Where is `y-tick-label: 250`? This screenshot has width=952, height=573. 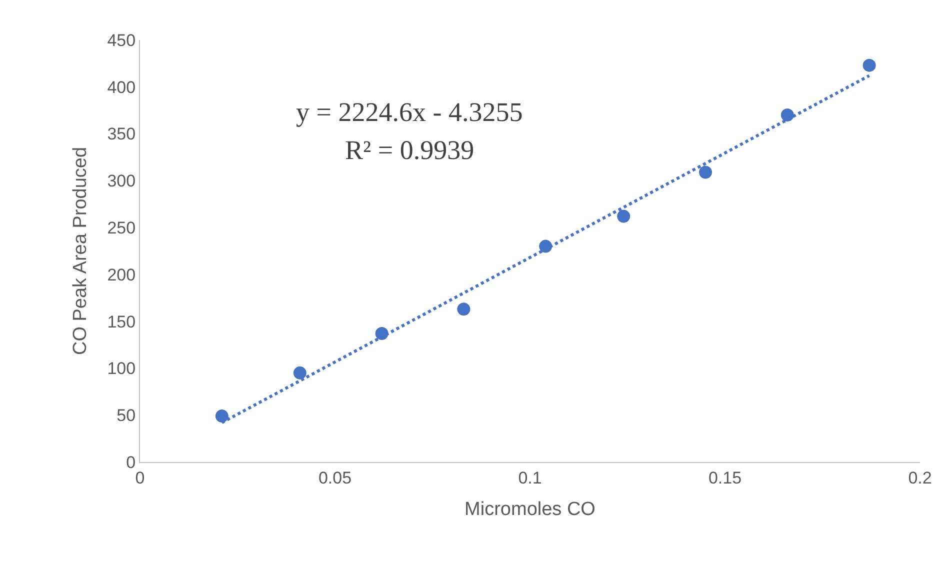
y-tick-label: 250 is located at coordinates (121, 228).